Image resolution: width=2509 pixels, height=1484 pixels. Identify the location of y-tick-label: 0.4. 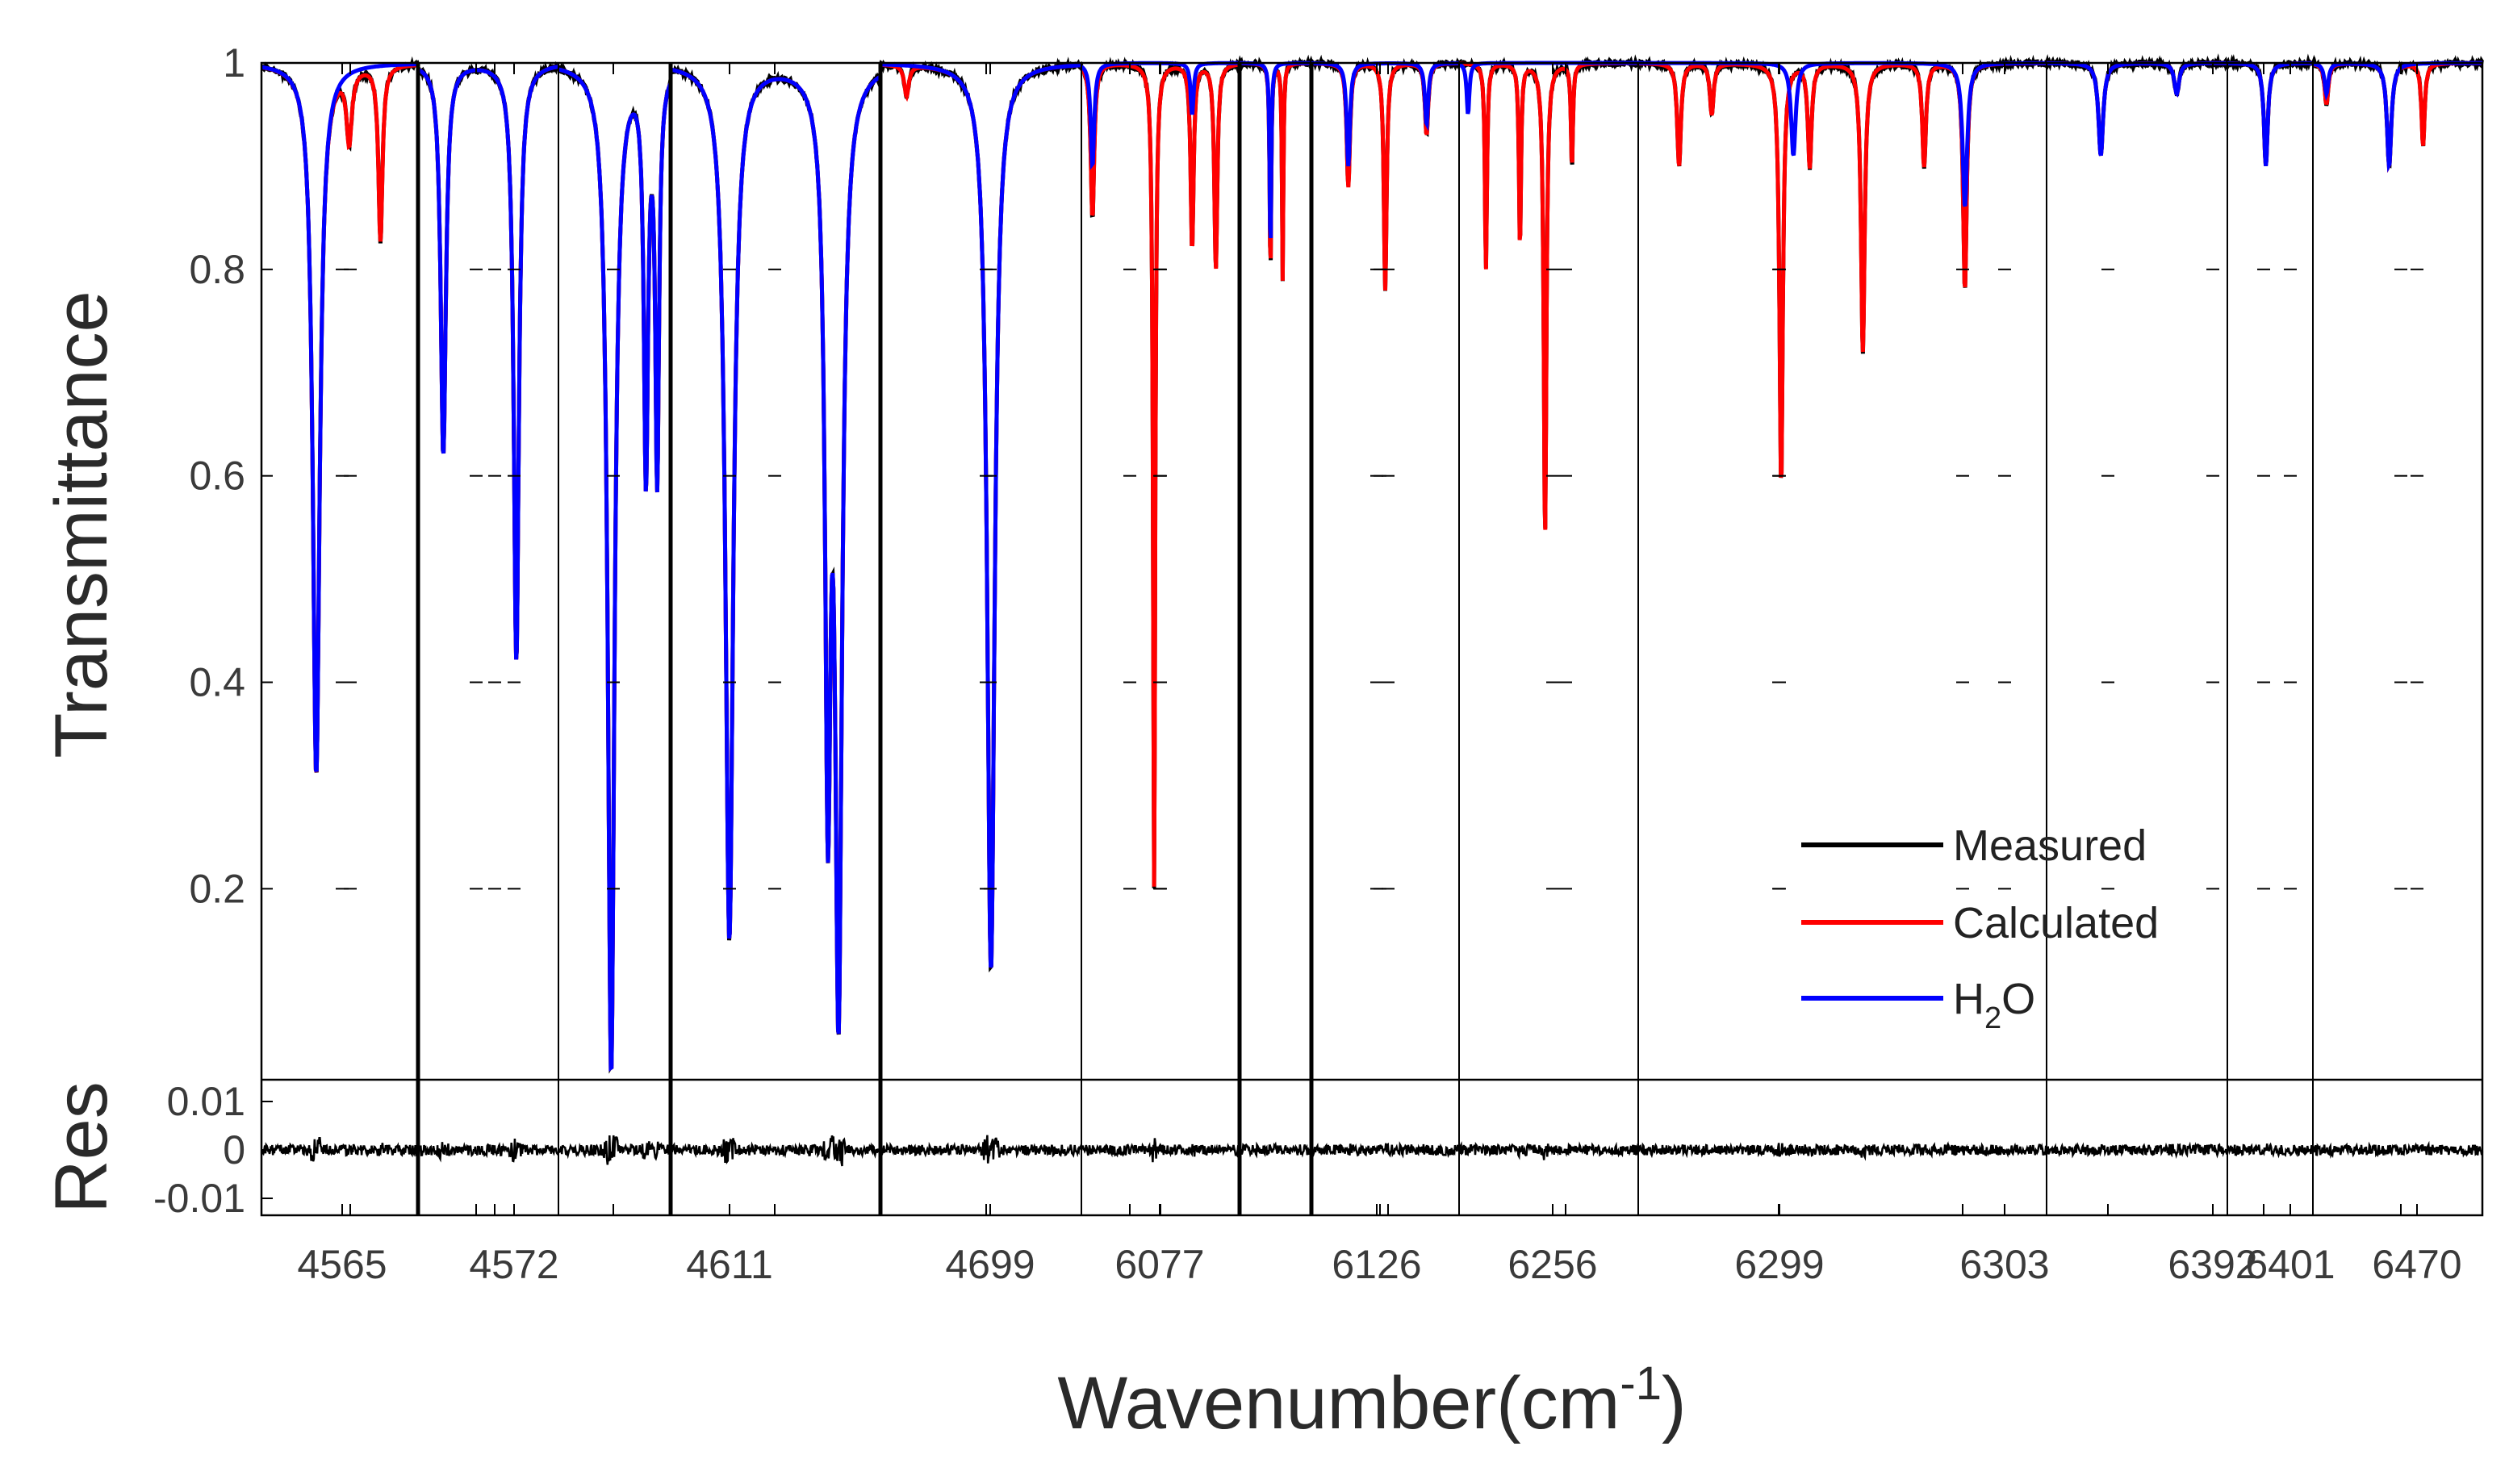
(217, 682).